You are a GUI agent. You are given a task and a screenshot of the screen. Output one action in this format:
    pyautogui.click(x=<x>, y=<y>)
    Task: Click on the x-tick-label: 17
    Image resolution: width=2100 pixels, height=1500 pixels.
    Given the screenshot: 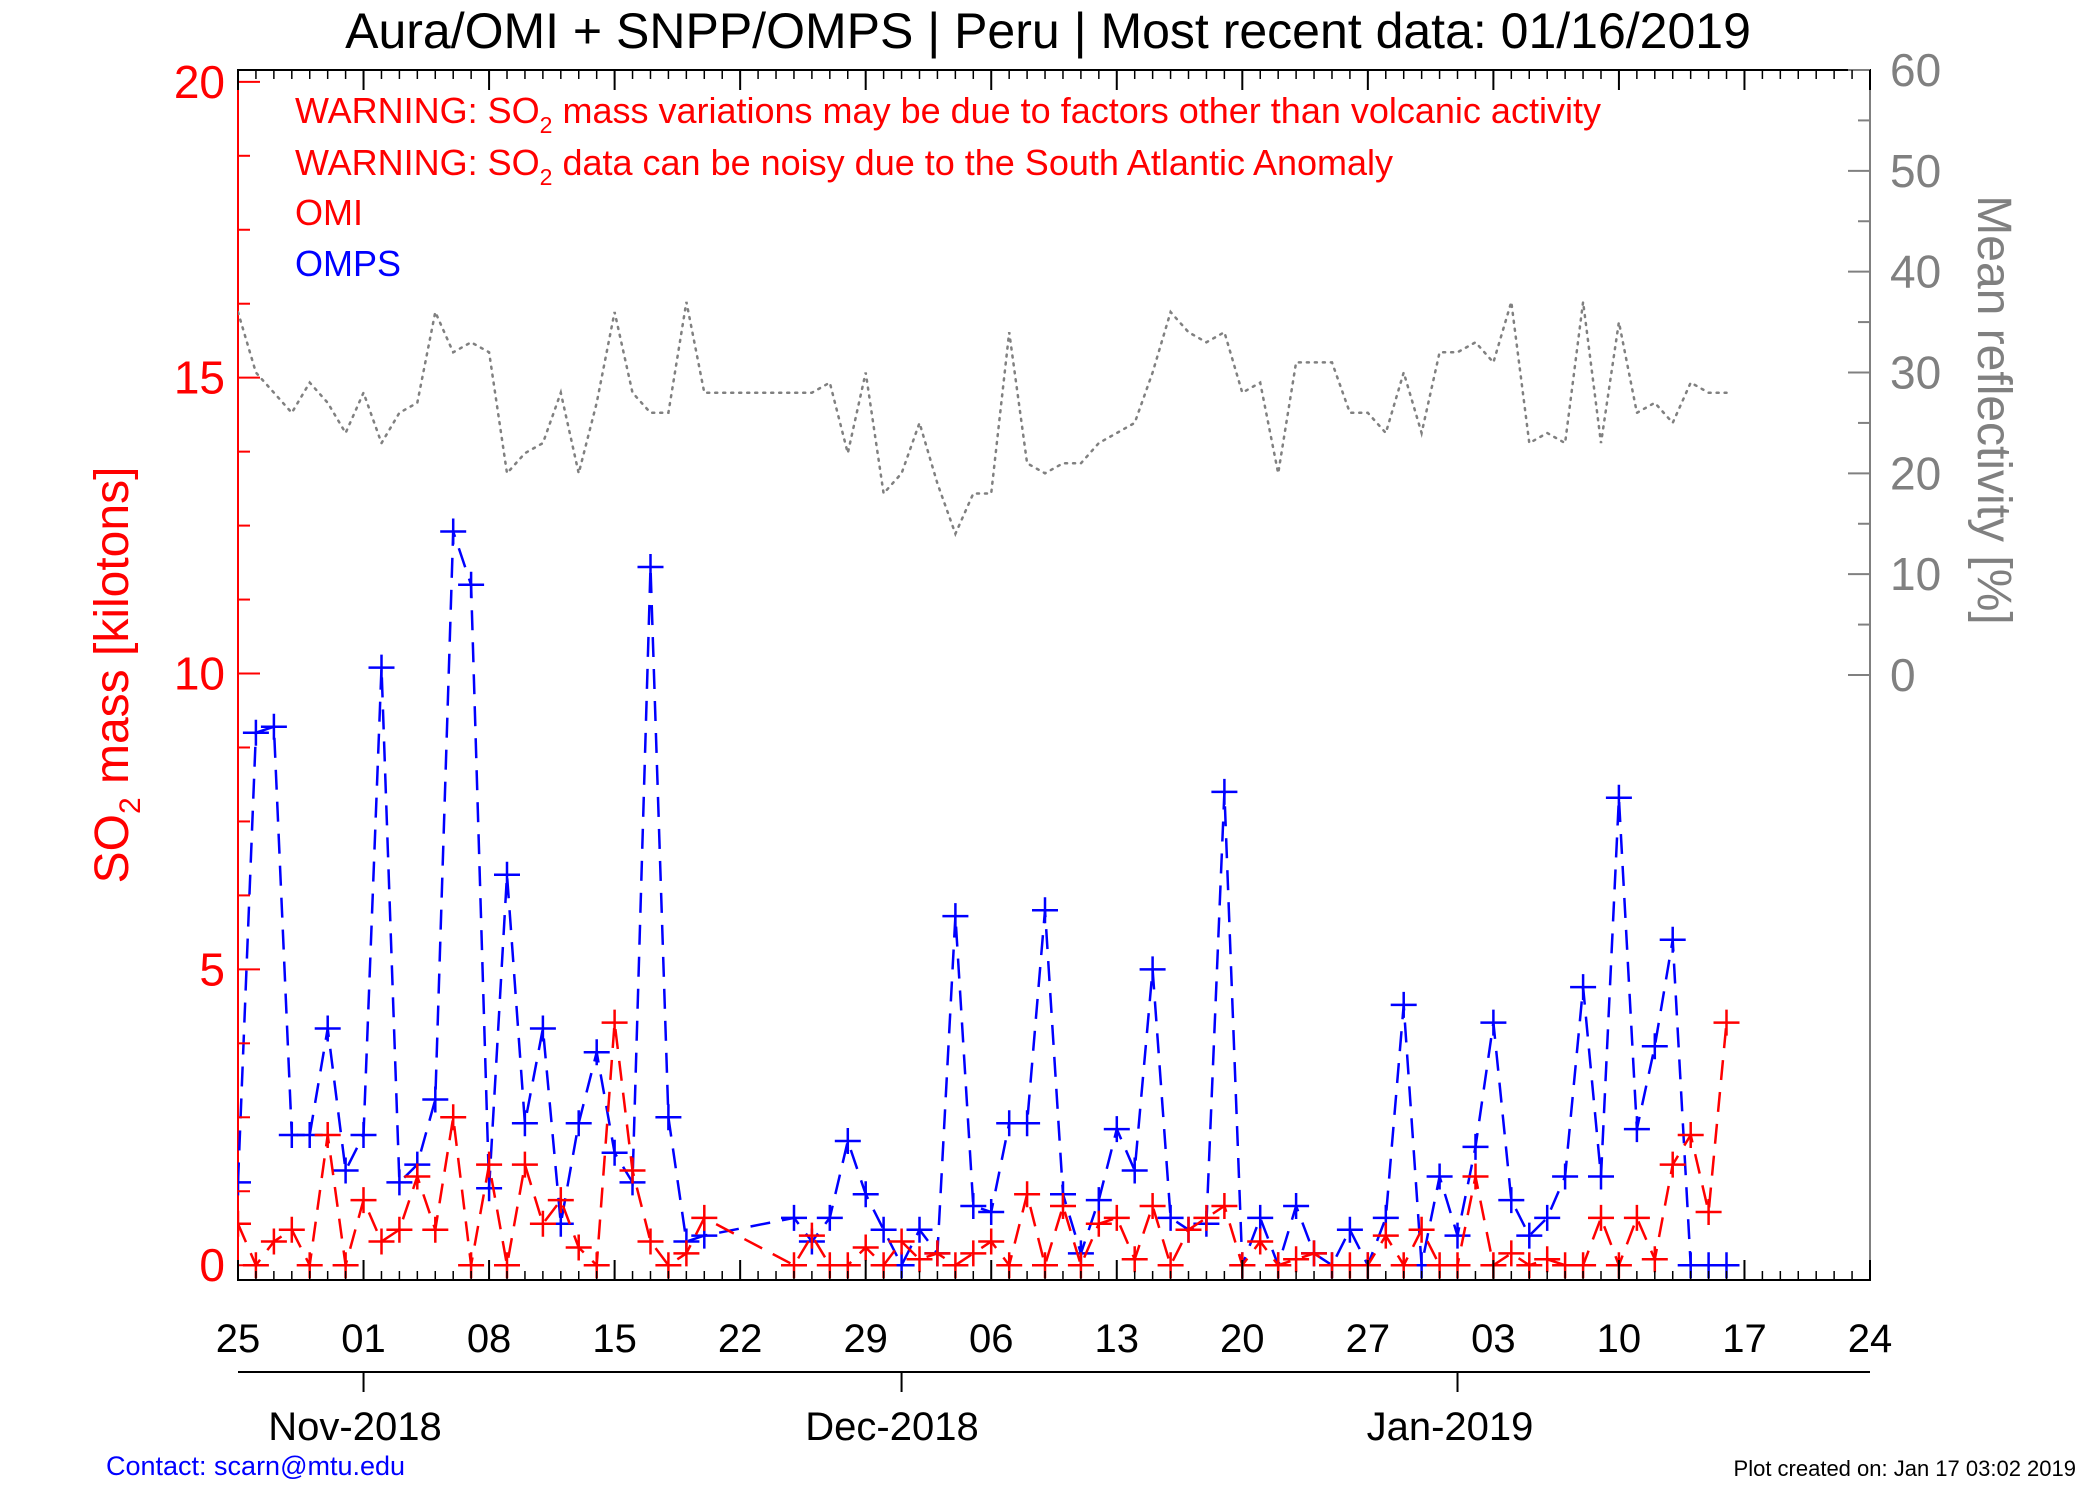 What is the action you would take?
    pyautogui.click(x=1744, y=1339)
    